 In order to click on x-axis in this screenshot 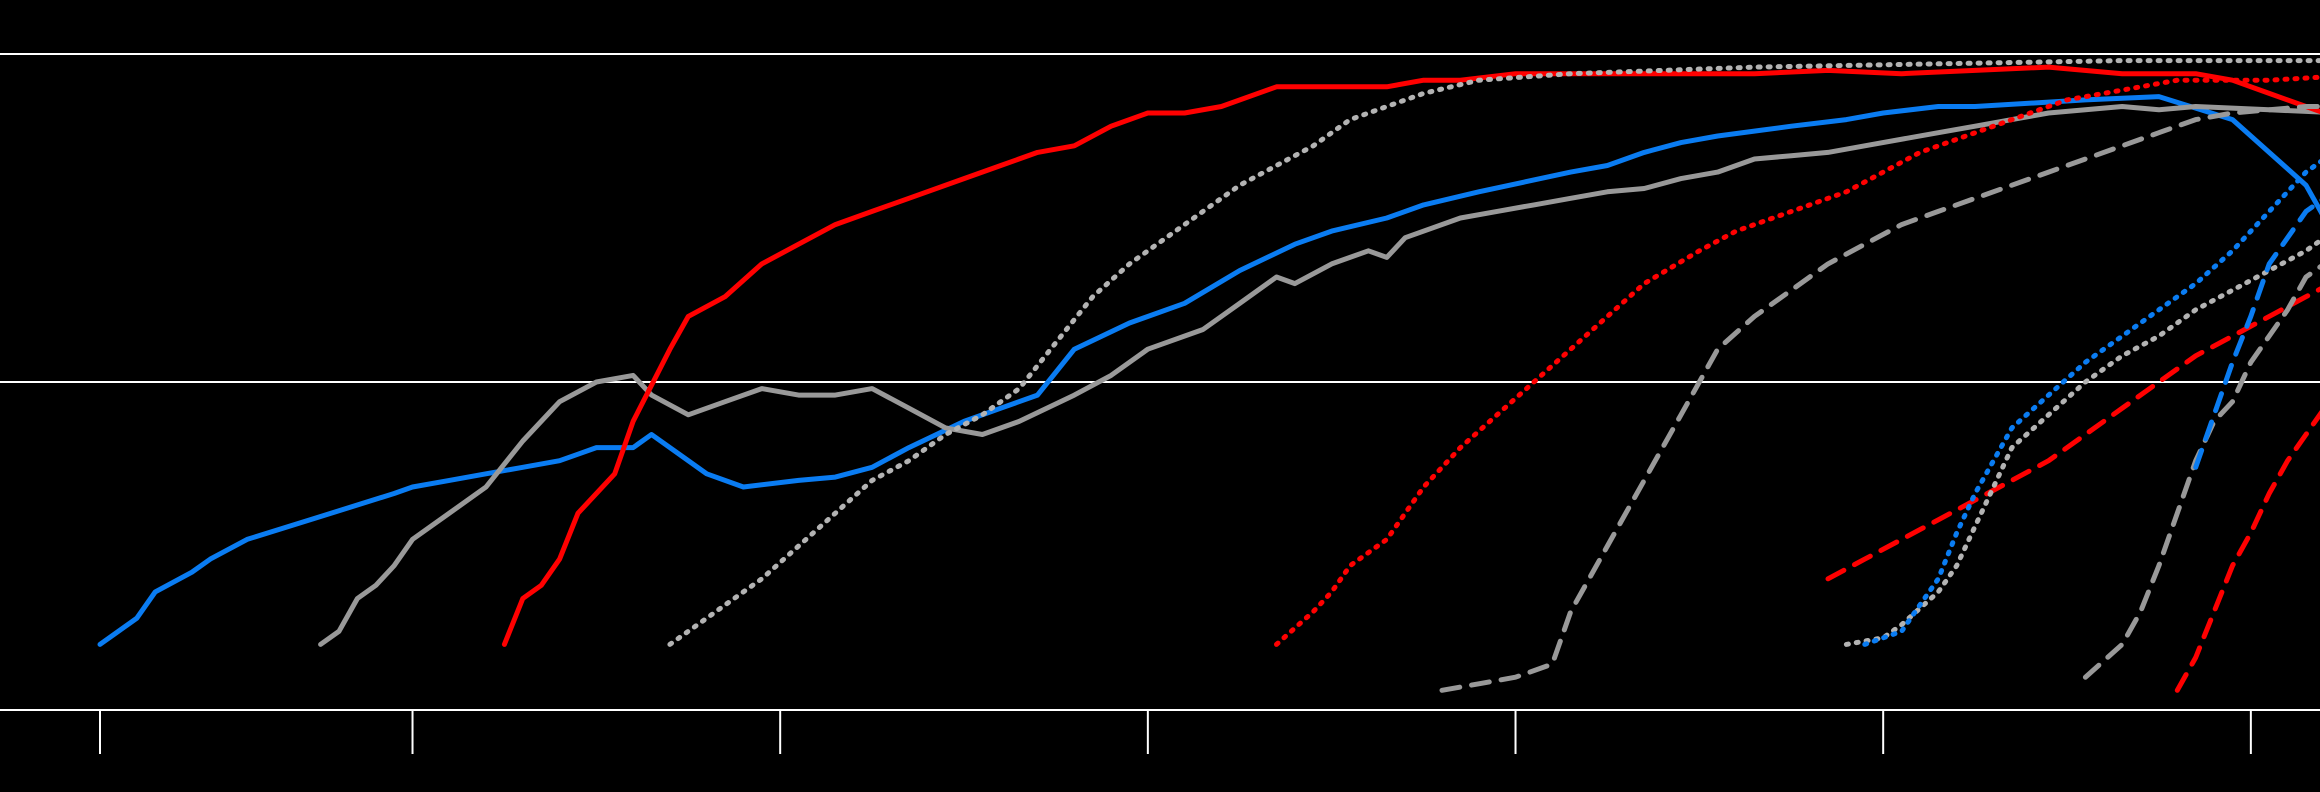, I will do `click(1175, 732)`.